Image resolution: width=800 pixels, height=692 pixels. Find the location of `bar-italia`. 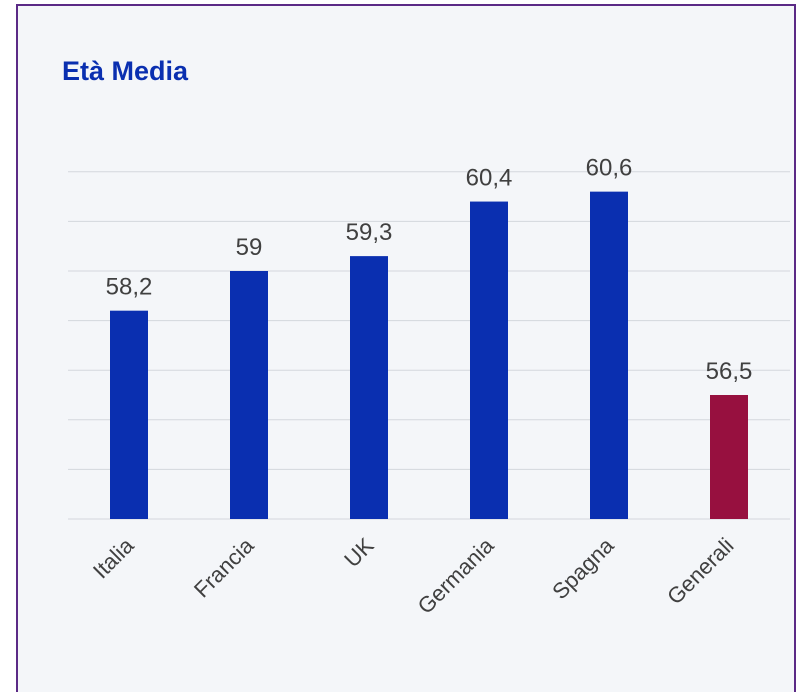

bar-italia is located at coordinates (129, 414).